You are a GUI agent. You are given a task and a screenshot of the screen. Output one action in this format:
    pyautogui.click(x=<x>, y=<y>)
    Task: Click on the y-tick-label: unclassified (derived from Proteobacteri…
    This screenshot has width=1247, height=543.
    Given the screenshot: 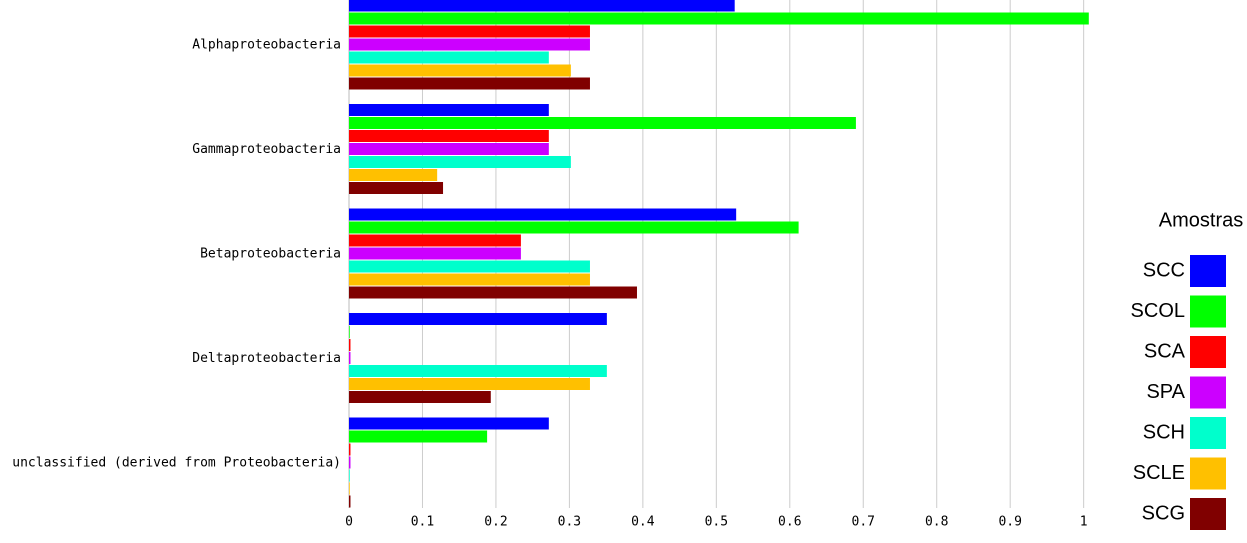 What is the action you would take?
    pyautogui.click(x=176, y=463)
    